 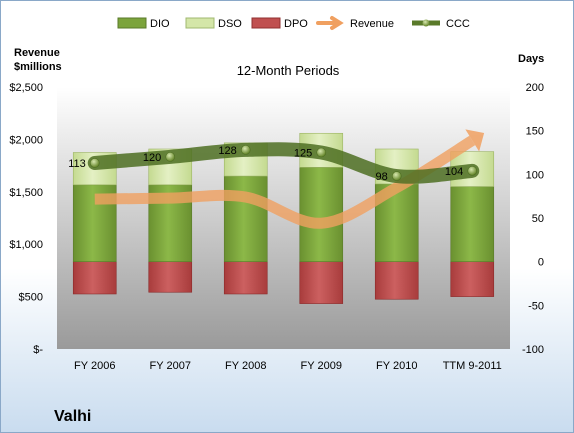 I want to click on x-tick-label: FY 2007, so click(x=170, y=366).